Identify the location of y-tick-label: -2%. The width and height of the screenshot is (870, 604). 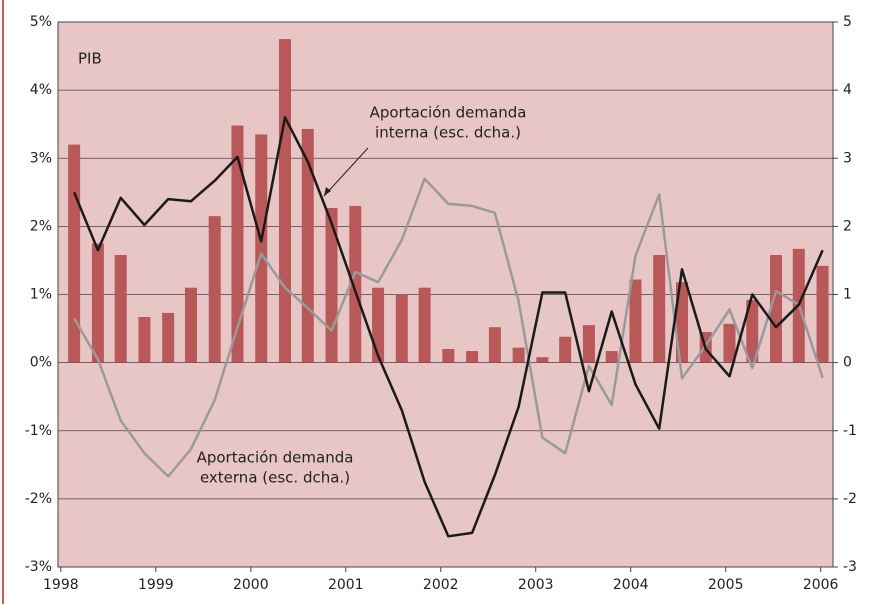
(38, 499).